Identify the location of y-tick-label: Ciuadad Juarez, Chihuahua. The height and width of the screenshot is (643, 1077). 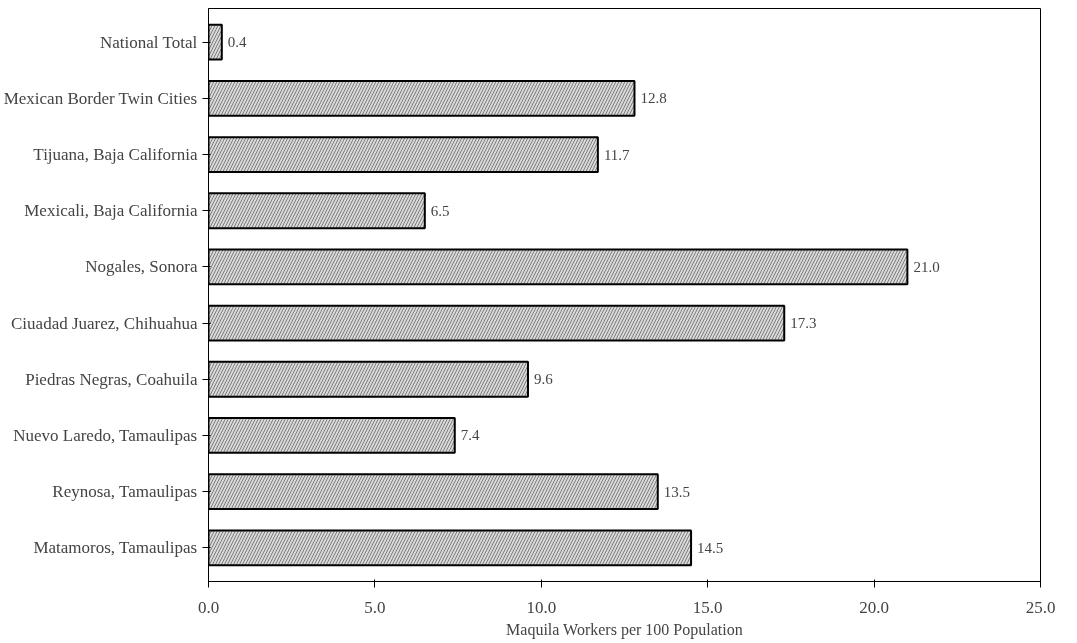
(104, 323).